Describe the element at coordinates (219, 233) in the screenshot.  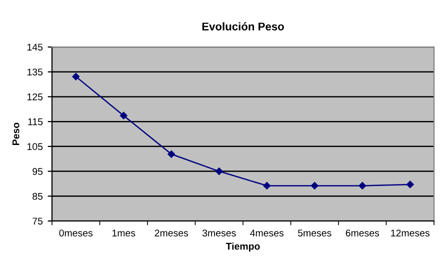
I see `x-tick-label: 3meses` at that location.